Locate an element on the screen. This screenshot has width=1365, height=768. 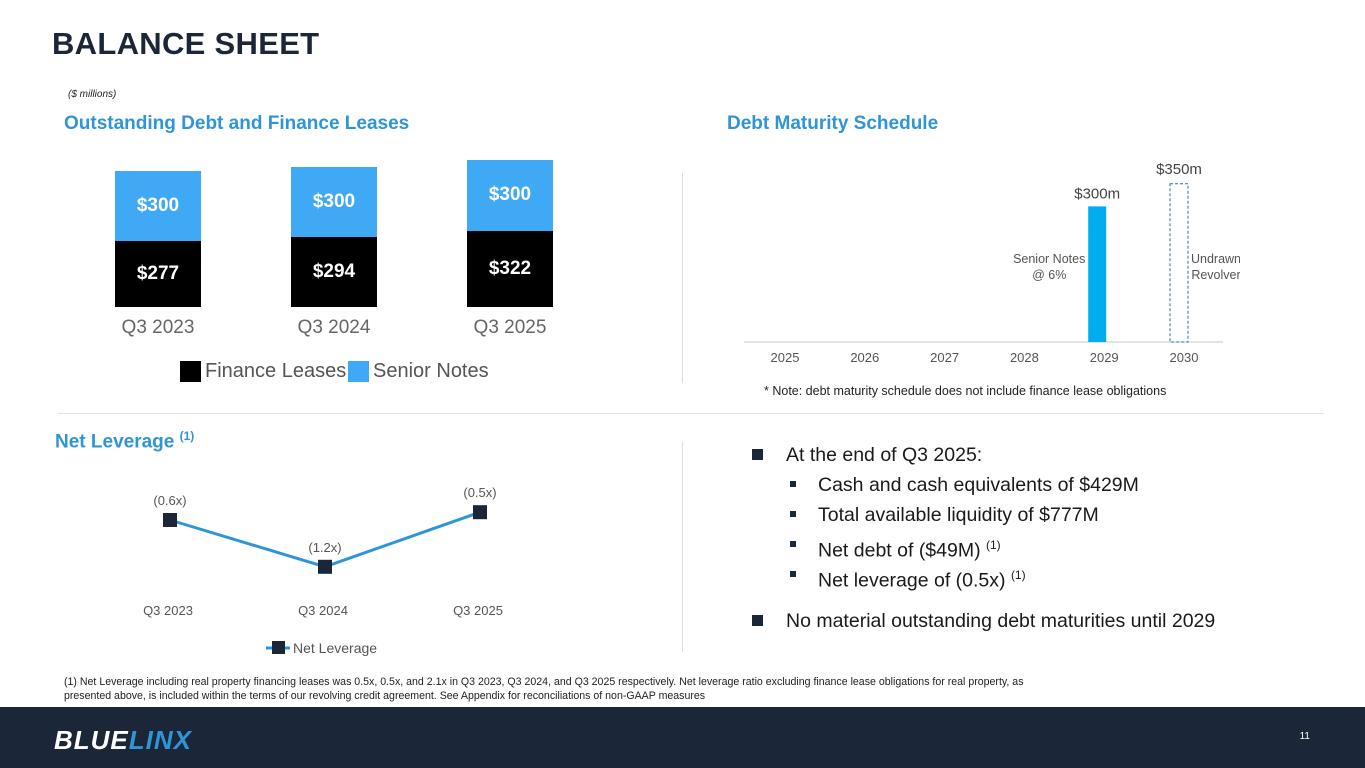
bullet-liquidity: Total available liquidity of $777M is located at coordinates (982, 519).